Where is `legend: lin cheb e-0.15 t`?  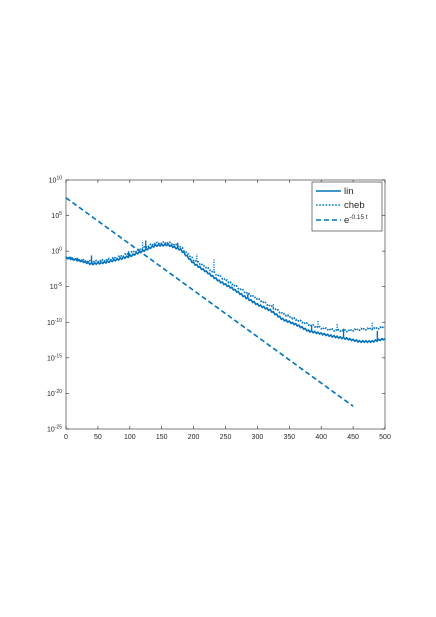
legend: lin cheb e-0.15 t is located at coordinates (347, 206).